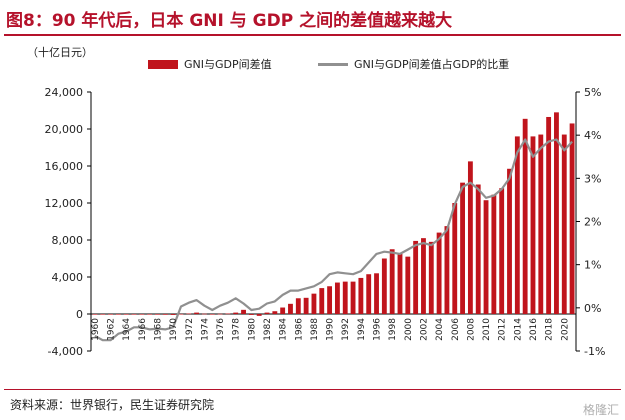 The width and height of the screenshot is (625, 420). Describe the element at coordinates (456, 329) in the screenshot. I see `x-tick-label: 2006` at that location.